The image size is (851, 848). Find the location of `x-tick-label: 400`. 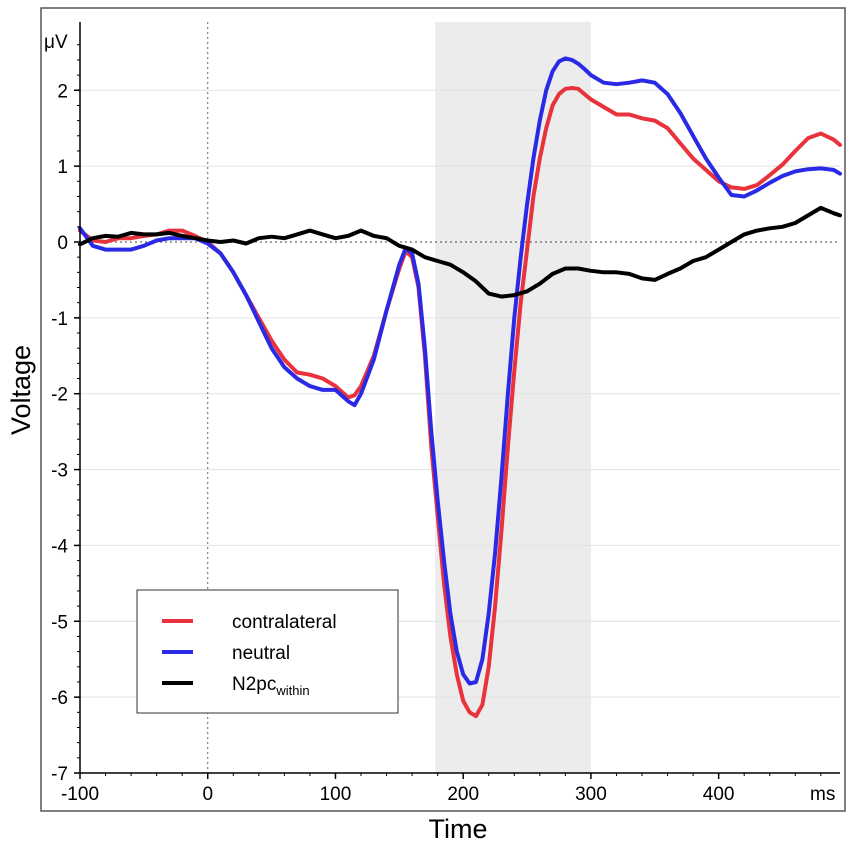

x-tick-label: 400 is located at coordinates (719, 794).